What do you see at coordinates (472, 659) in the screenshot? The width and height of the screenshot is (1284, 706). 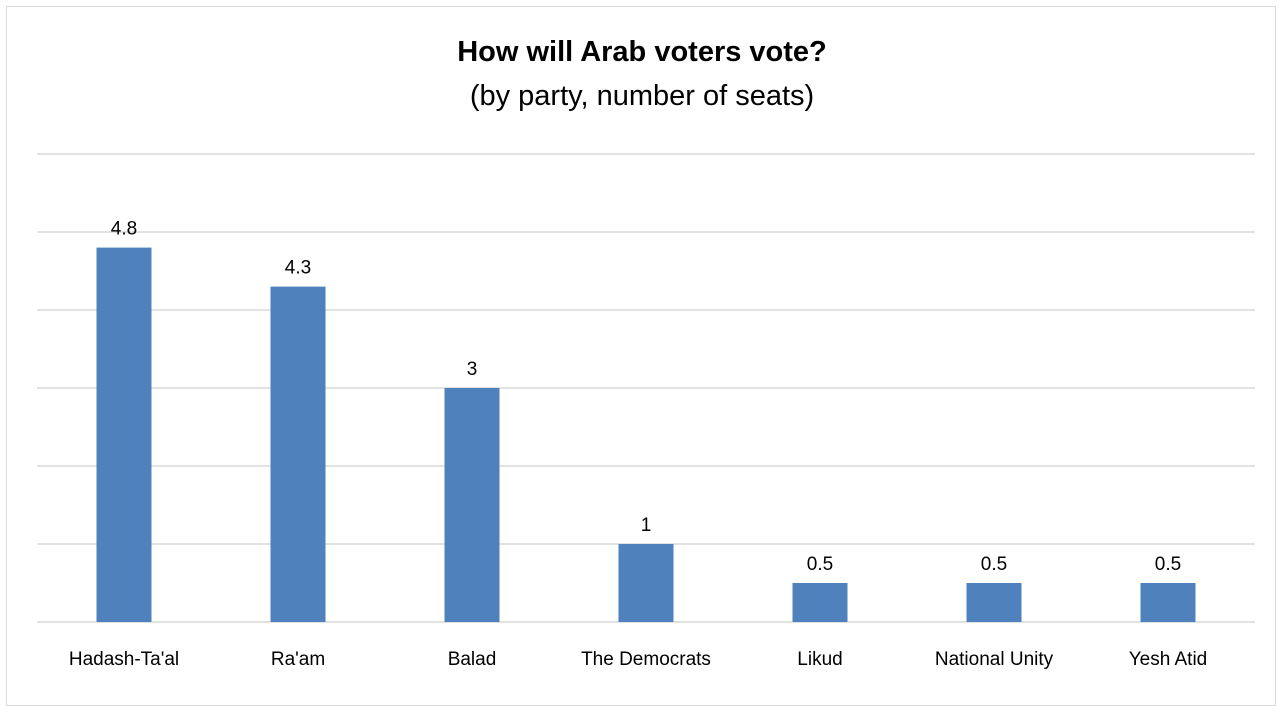 I see `x-tick-label: Balad` at bounding box center [472, 659].